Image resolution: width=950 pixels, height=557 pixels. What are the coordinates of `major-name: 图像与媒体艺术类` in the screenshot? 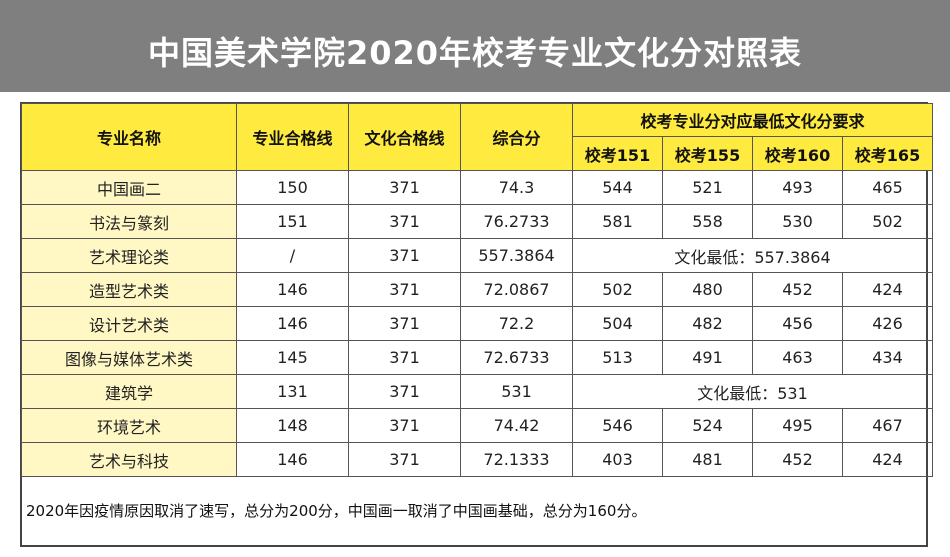 It's located at (129, 357).